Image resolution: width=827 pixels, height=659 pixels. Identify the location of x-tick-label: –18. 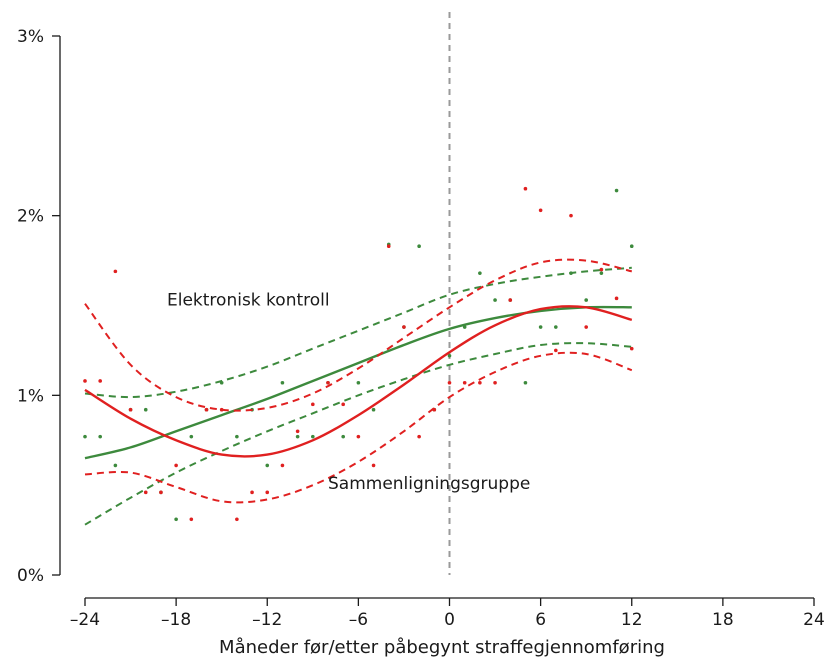
(176, 620).